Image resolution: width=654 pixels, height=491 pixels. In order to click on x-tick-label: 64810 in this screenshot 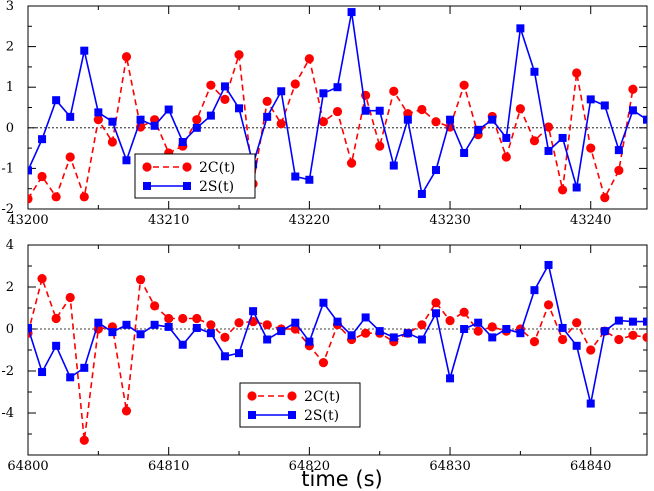, I will do `click(168, 466)`.